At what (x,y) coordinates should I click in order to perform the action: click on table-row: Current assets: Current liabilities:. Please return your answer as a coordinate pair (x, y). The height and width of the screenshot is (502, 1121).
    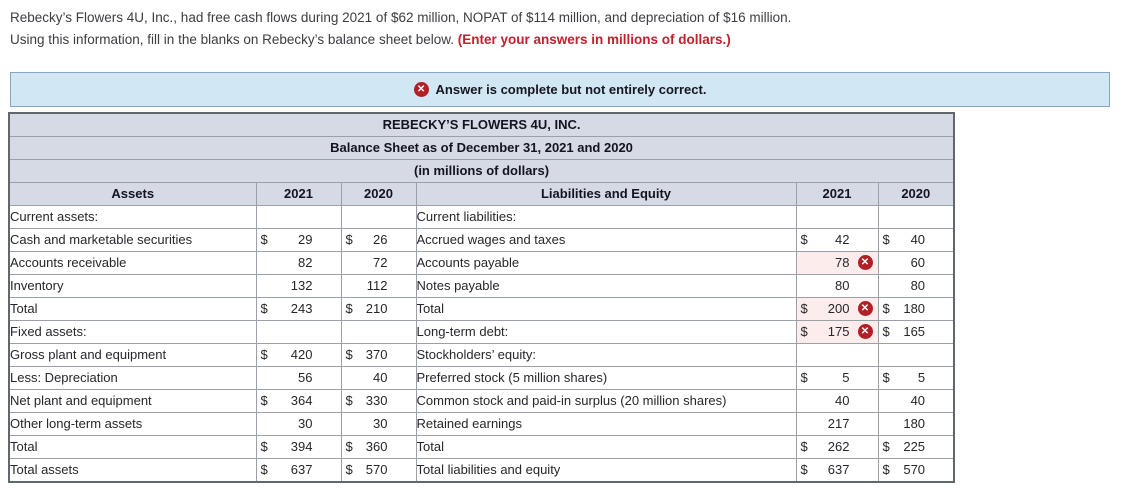
    Looking at the image, I should click on (481, 216).